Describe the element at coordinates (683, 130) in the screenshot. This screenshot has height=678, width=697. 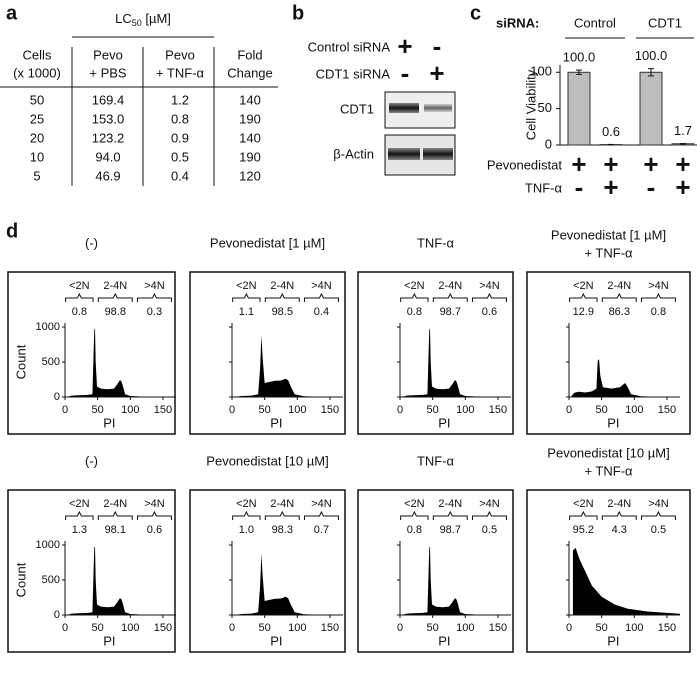
I see `value-label: 1.7` at that location.